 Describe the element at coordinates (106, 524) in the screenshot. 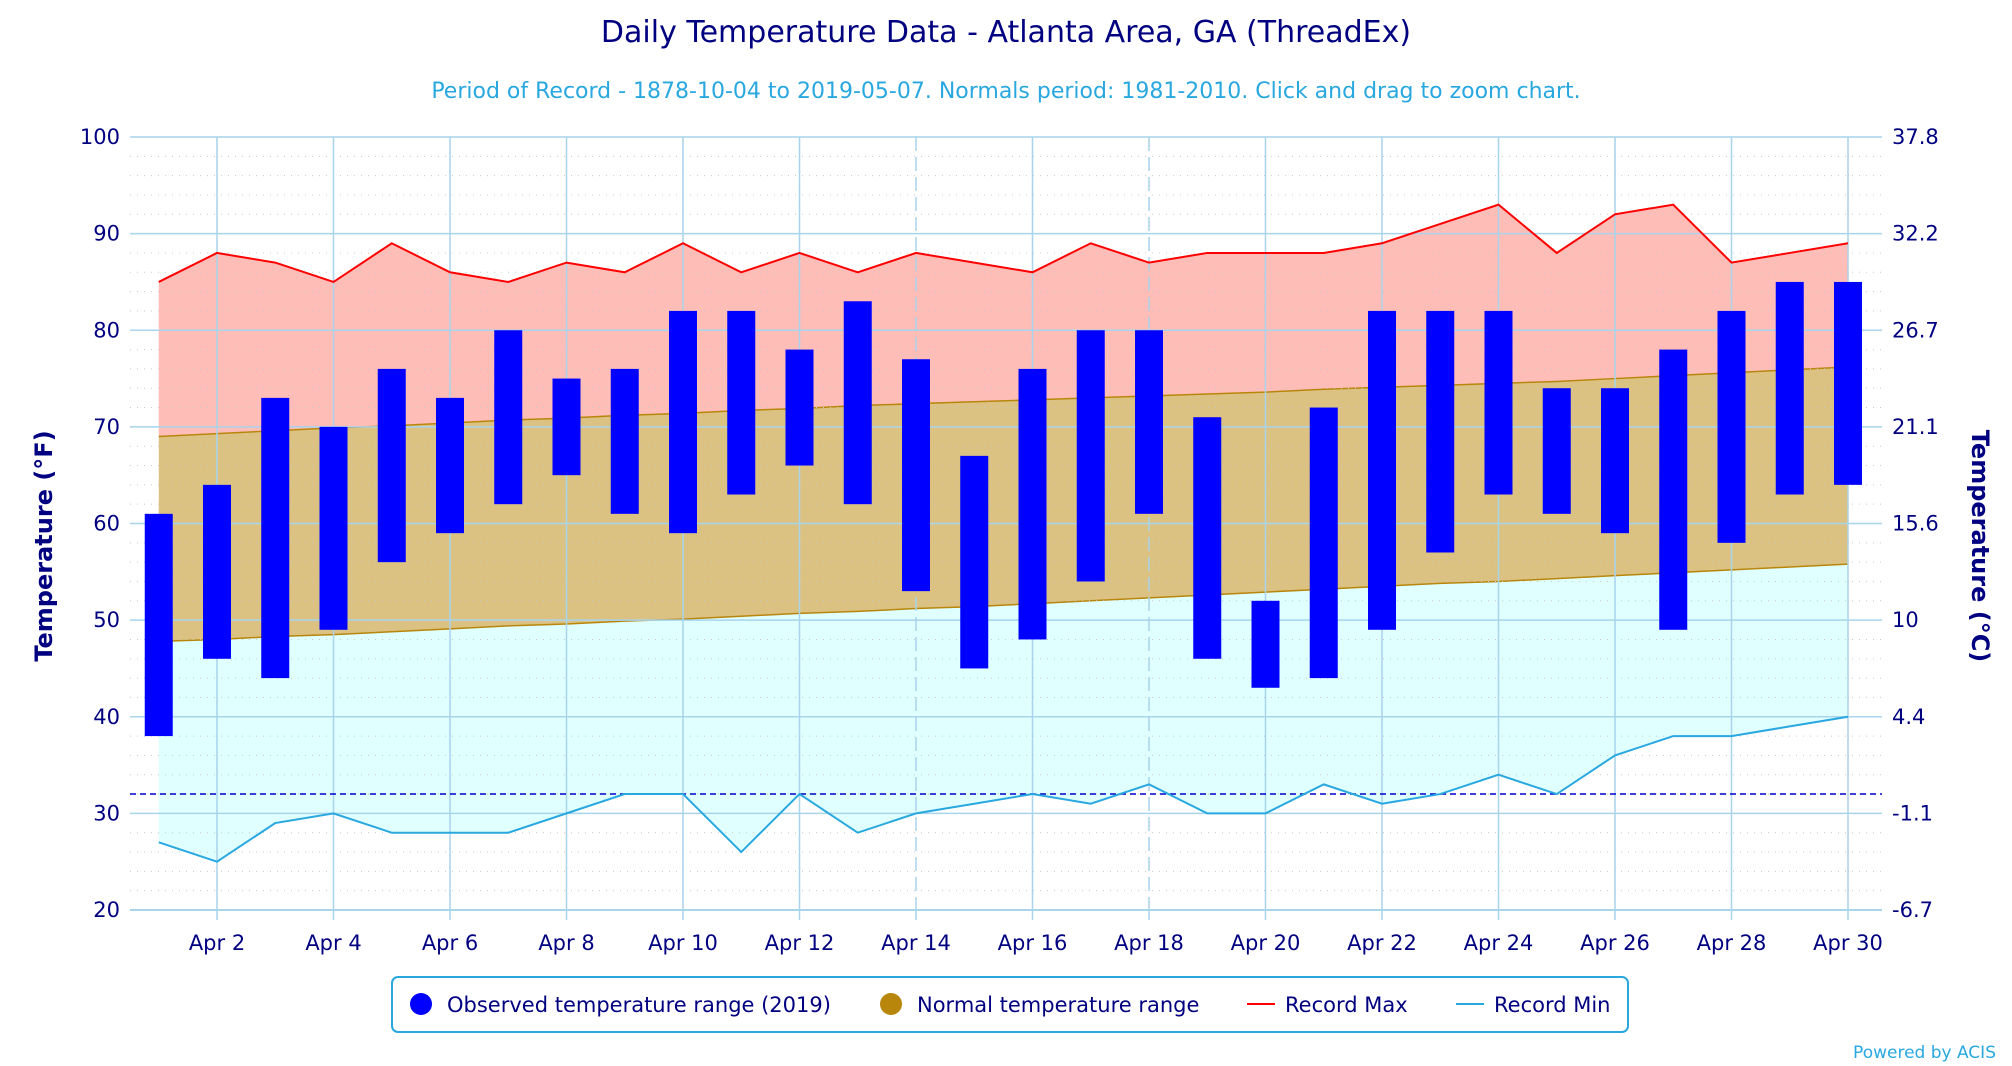

I see `y-tick-label-left: 60` at that location.